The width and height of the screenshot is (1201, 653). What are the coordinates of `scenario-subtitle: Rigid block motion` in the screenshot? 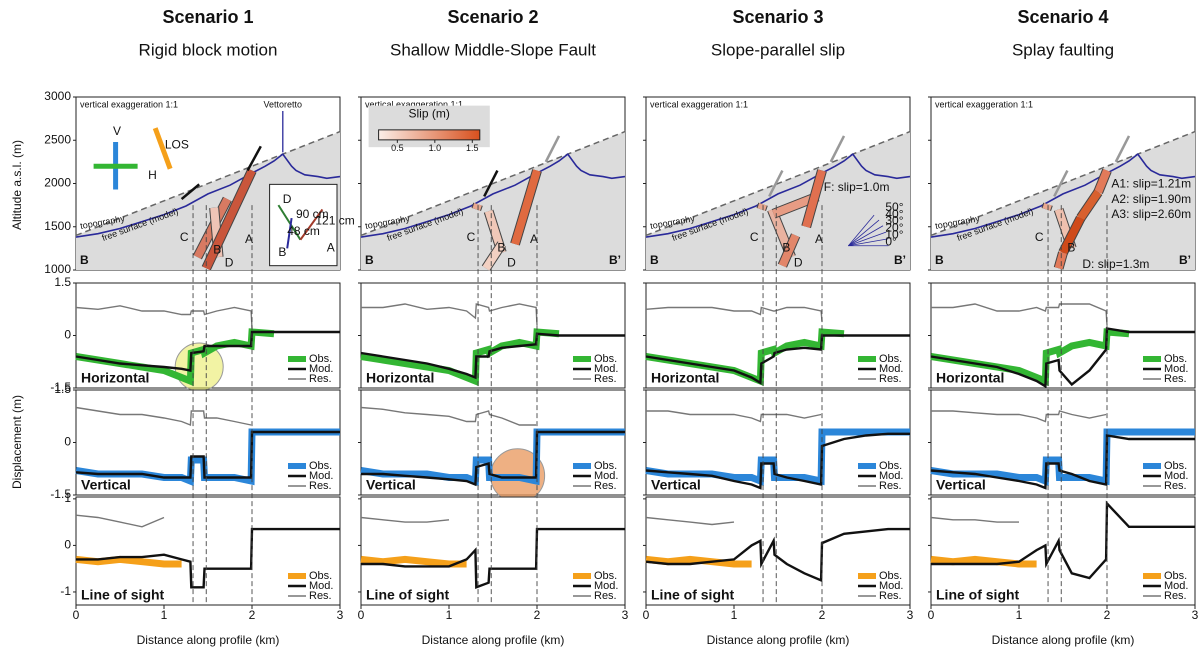 It's located at (208, 49).